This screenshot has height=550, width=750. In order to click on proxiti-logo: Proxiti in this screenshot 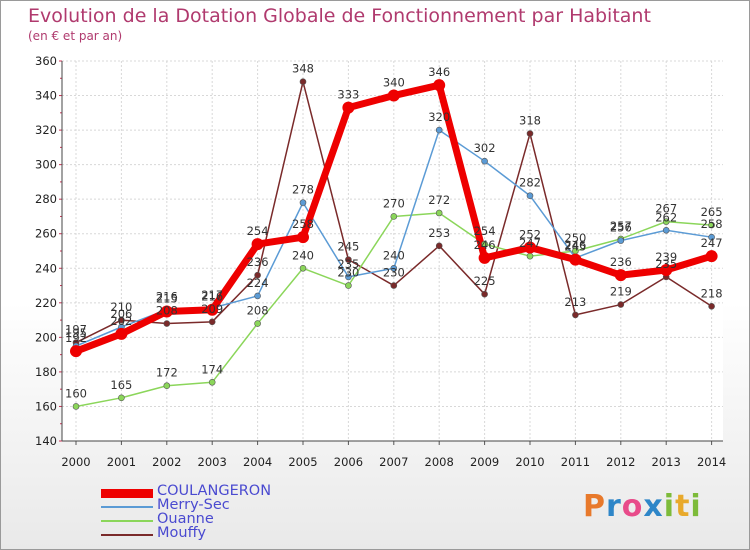, I will do `click(642, 506)`.